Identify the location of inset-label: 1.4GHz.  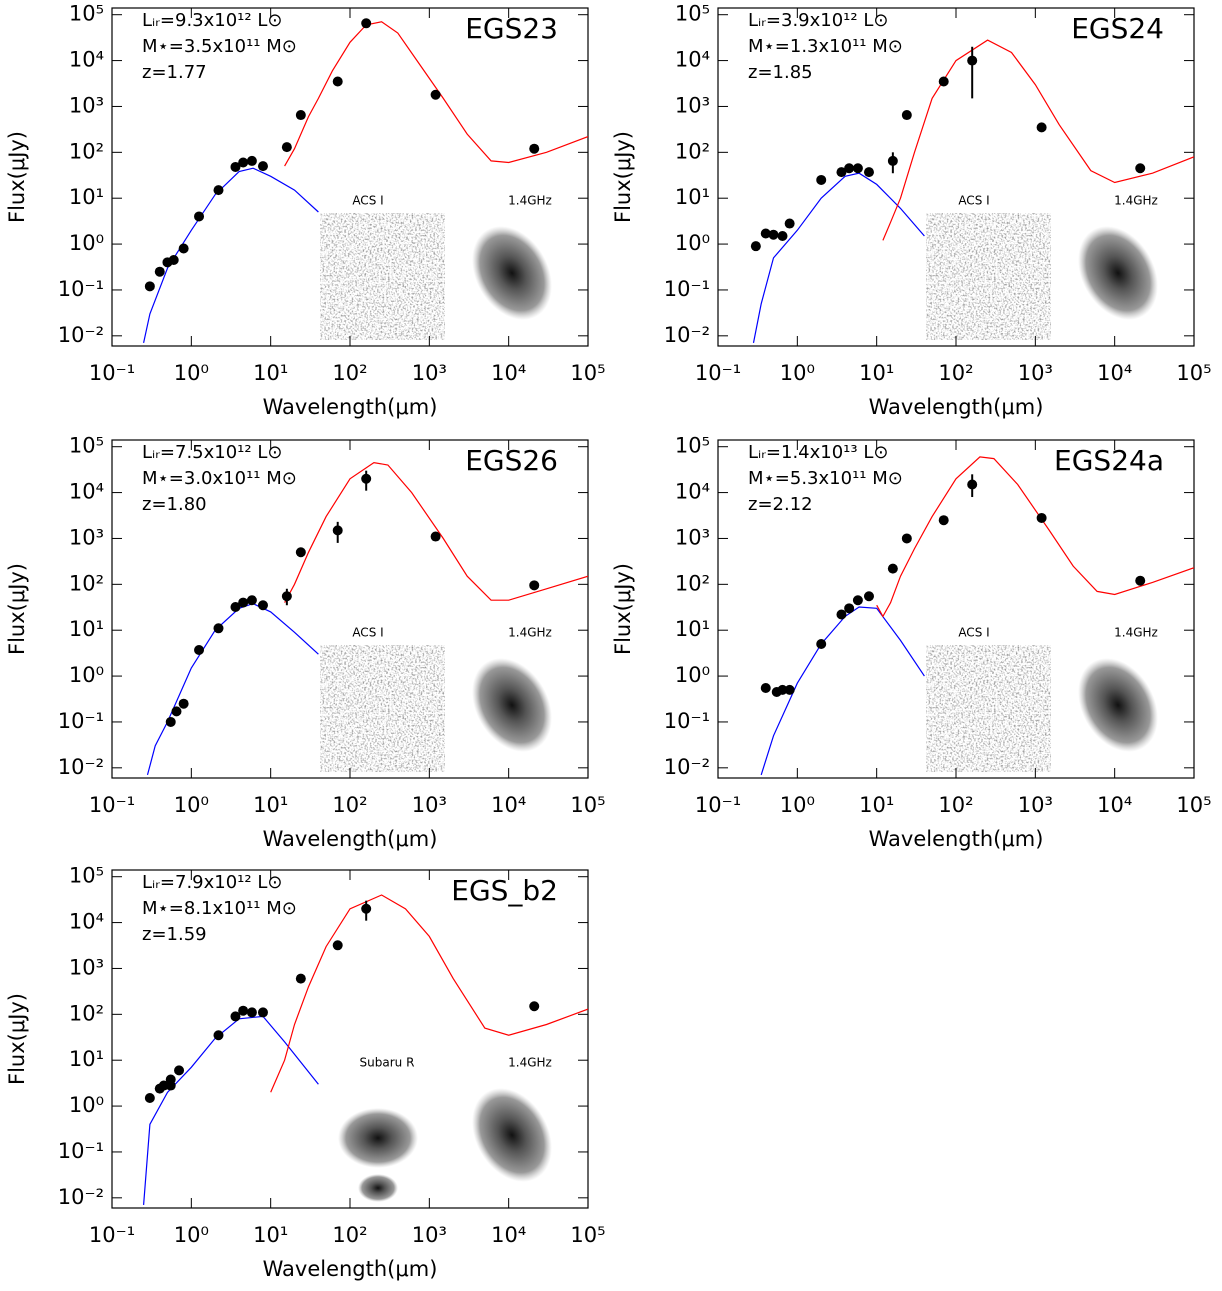
(530, 201).